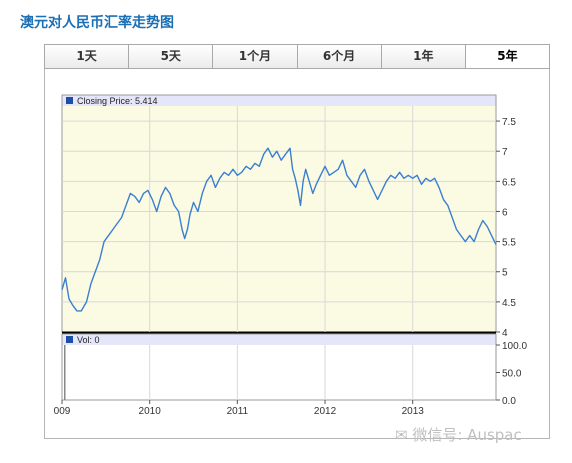 This screenshot has height=463, width=572. I want to click on price-y-tick-label: 6.5, so click(509, 182).